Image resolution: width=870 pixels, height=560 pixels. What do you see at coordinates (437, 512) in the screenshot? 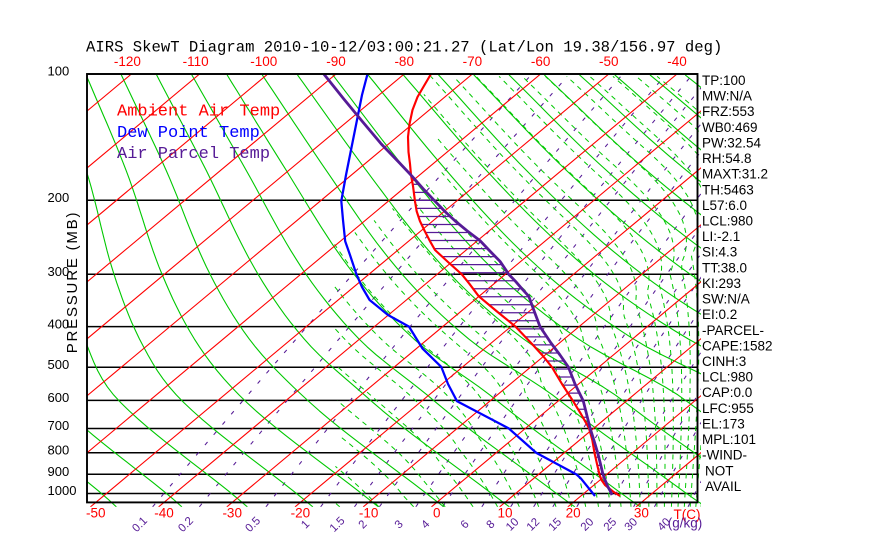
I see `svg-text: 0` at bounding box center [437, 512].